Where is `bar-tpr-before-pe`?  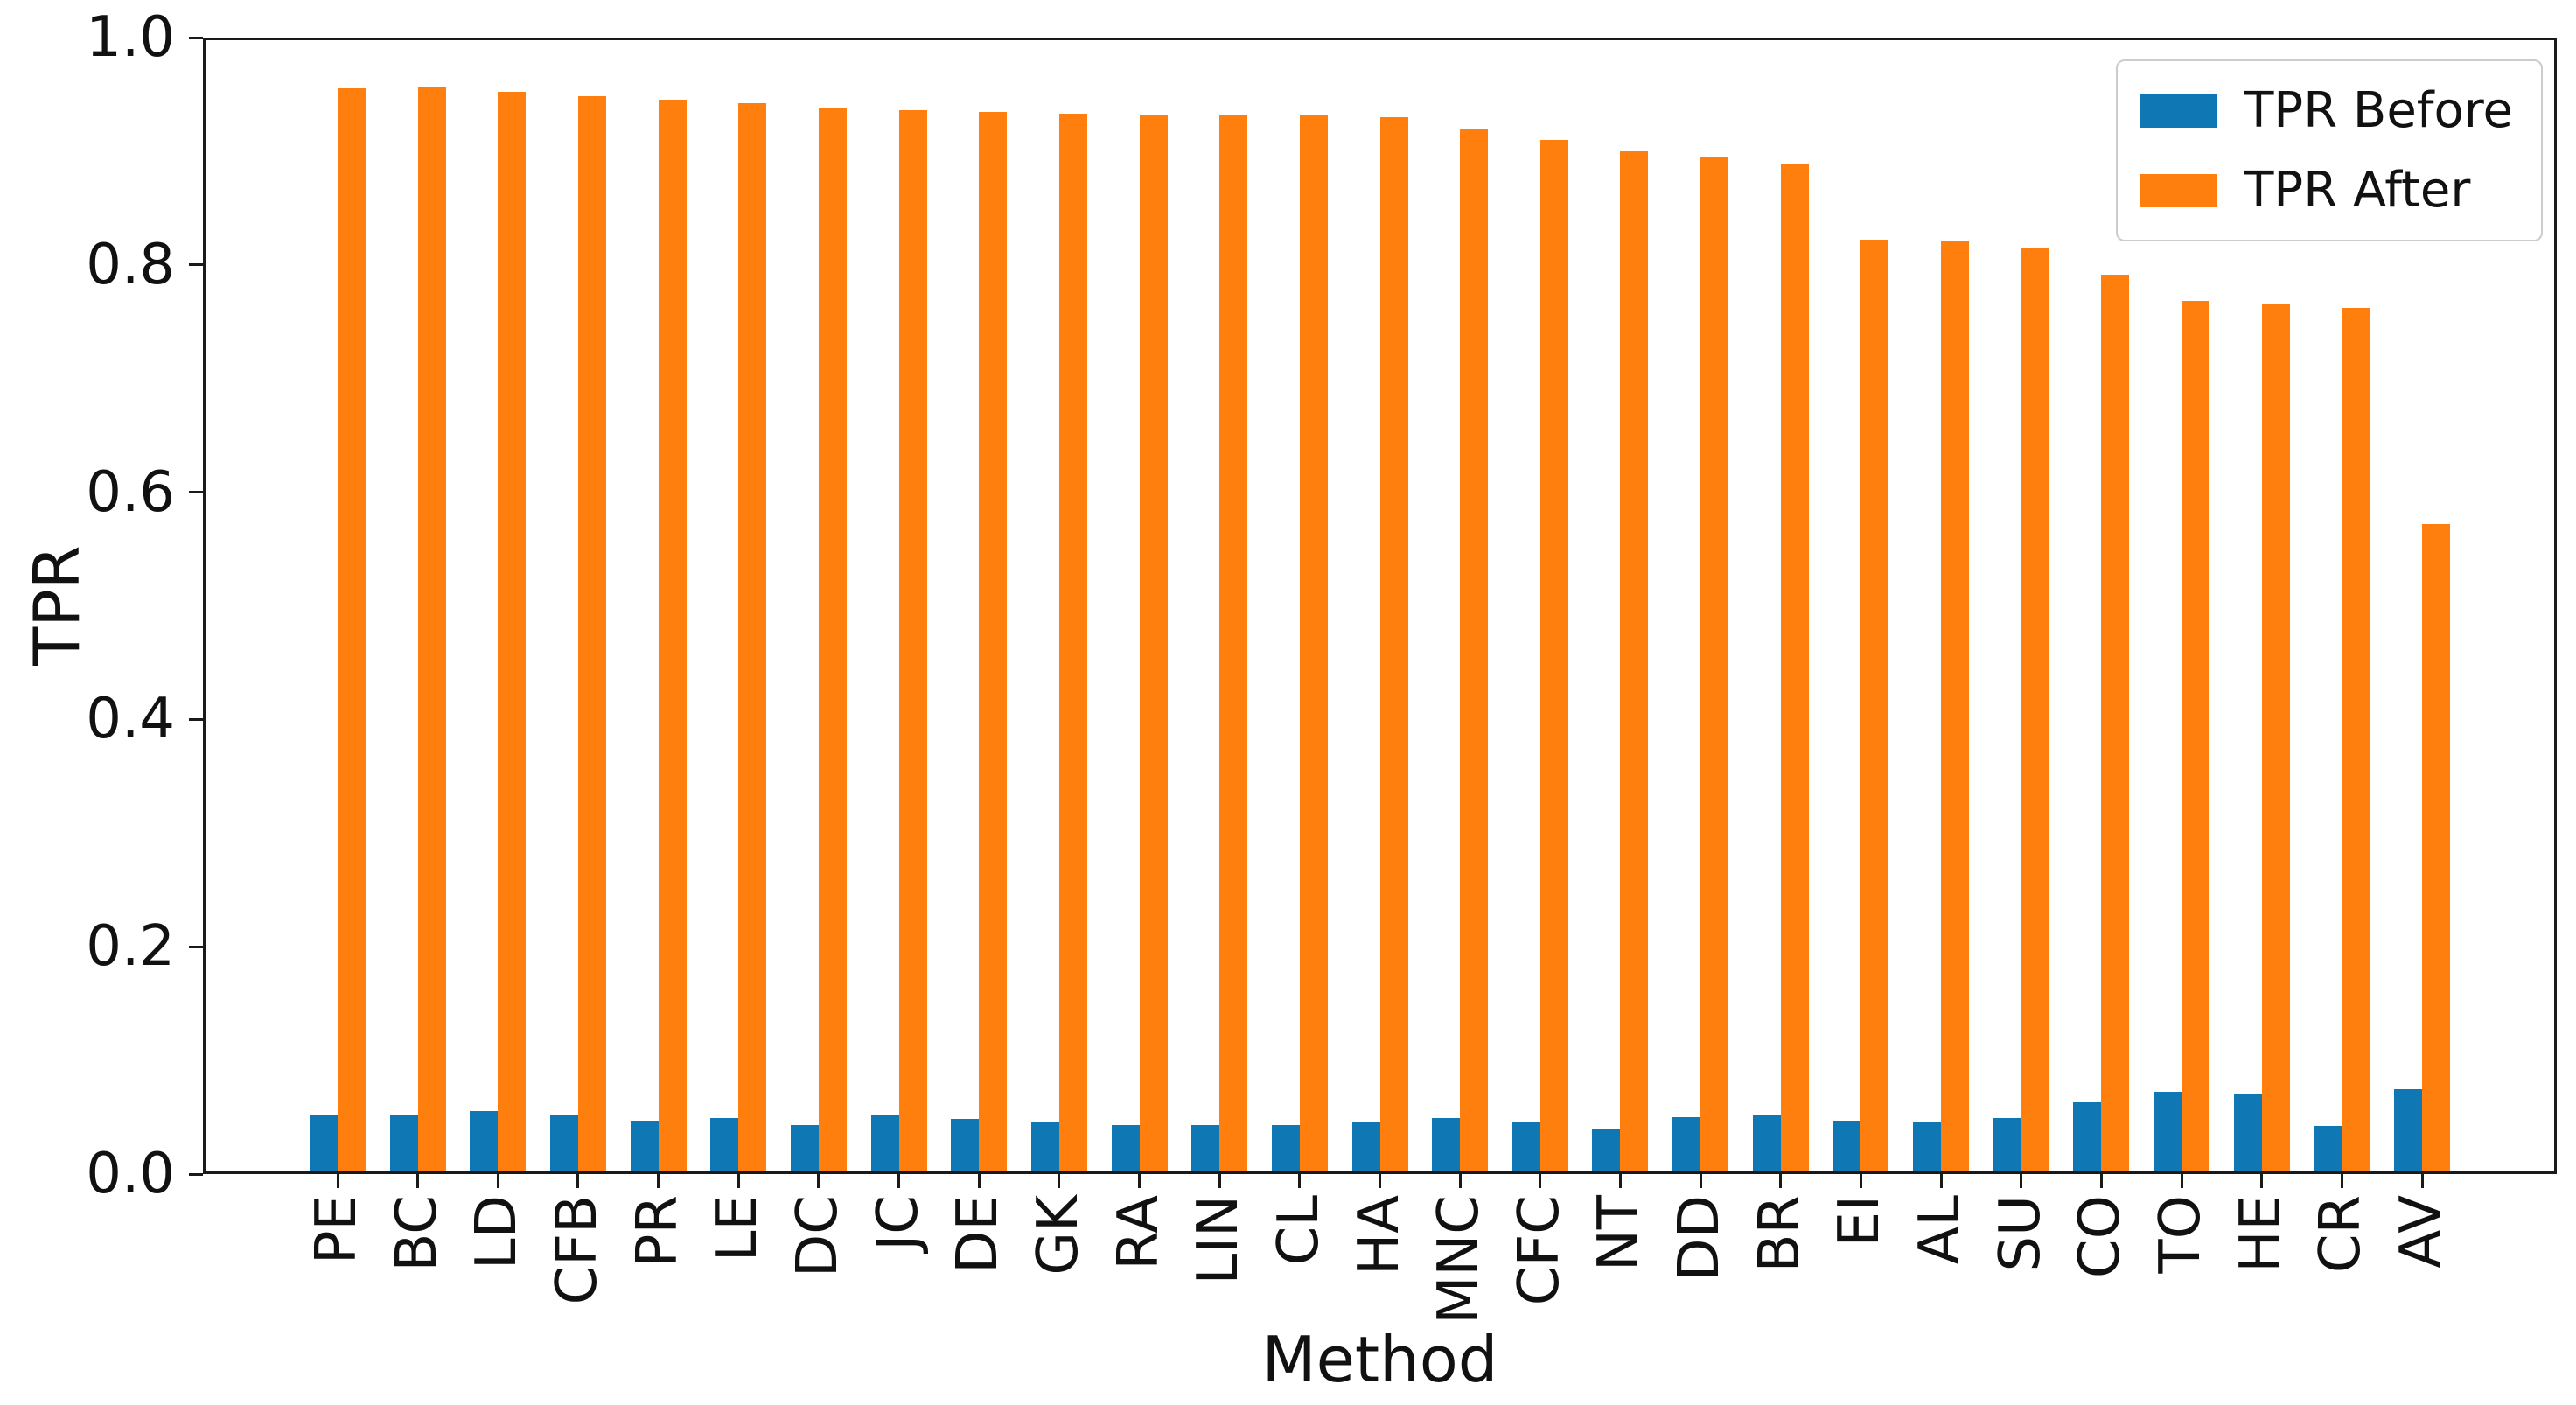
bar-tpr-before-pe is located at coordinates (324, 1143).